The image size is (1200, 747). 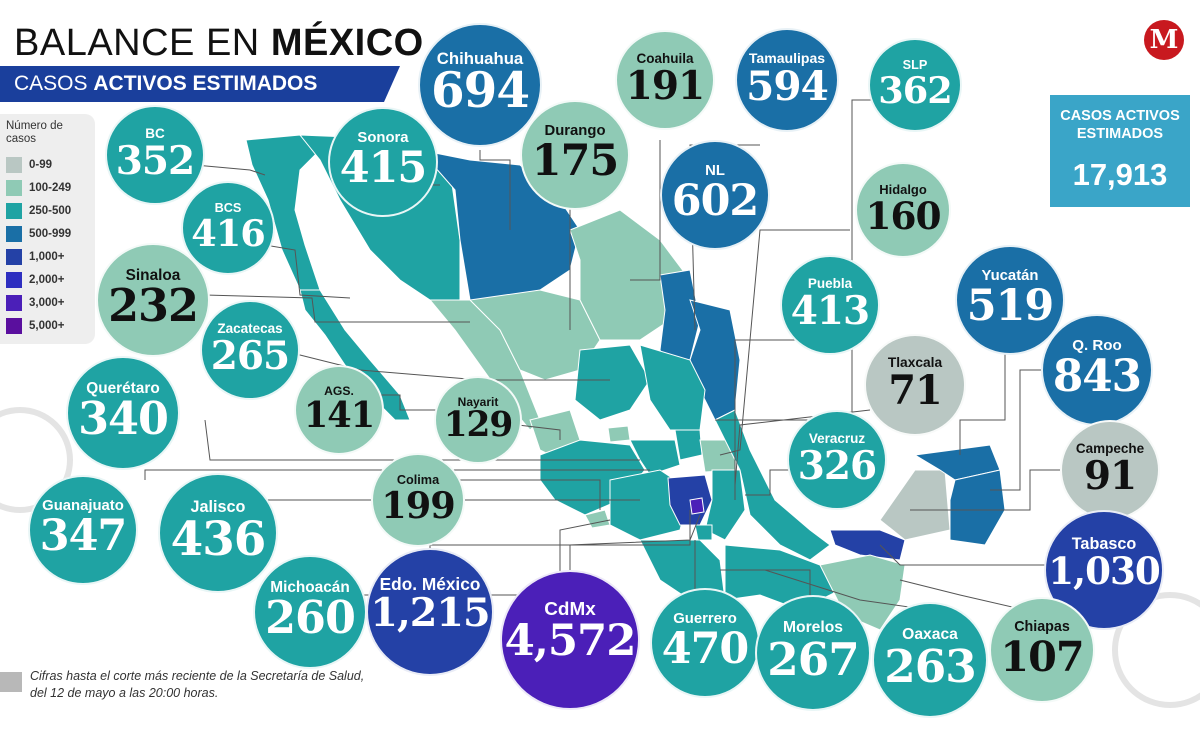 What do you see at coordinates (1010, 306) in the screenshot?
I see `state-value: 519` at bounding box center [1010, 306].